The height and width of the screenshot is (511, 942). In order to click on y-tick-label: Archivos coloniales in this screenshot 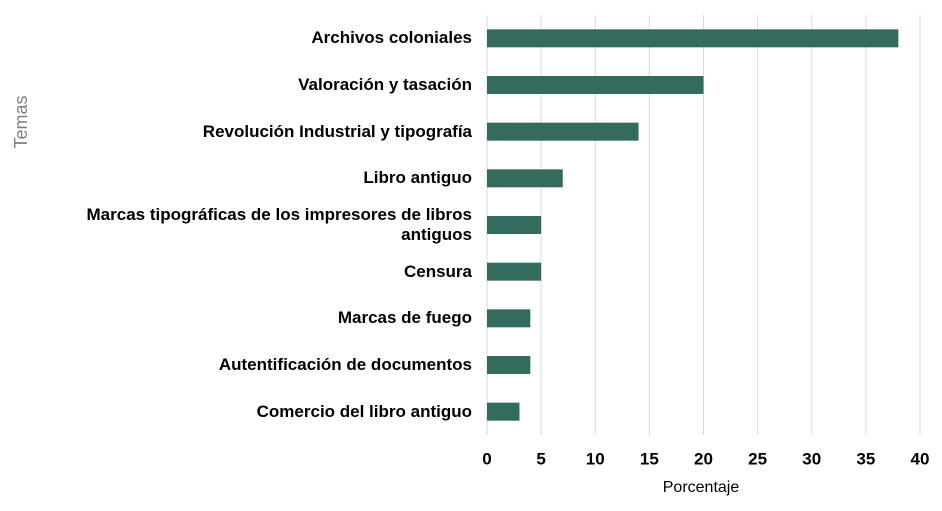, I will do `click(391, 38)`.